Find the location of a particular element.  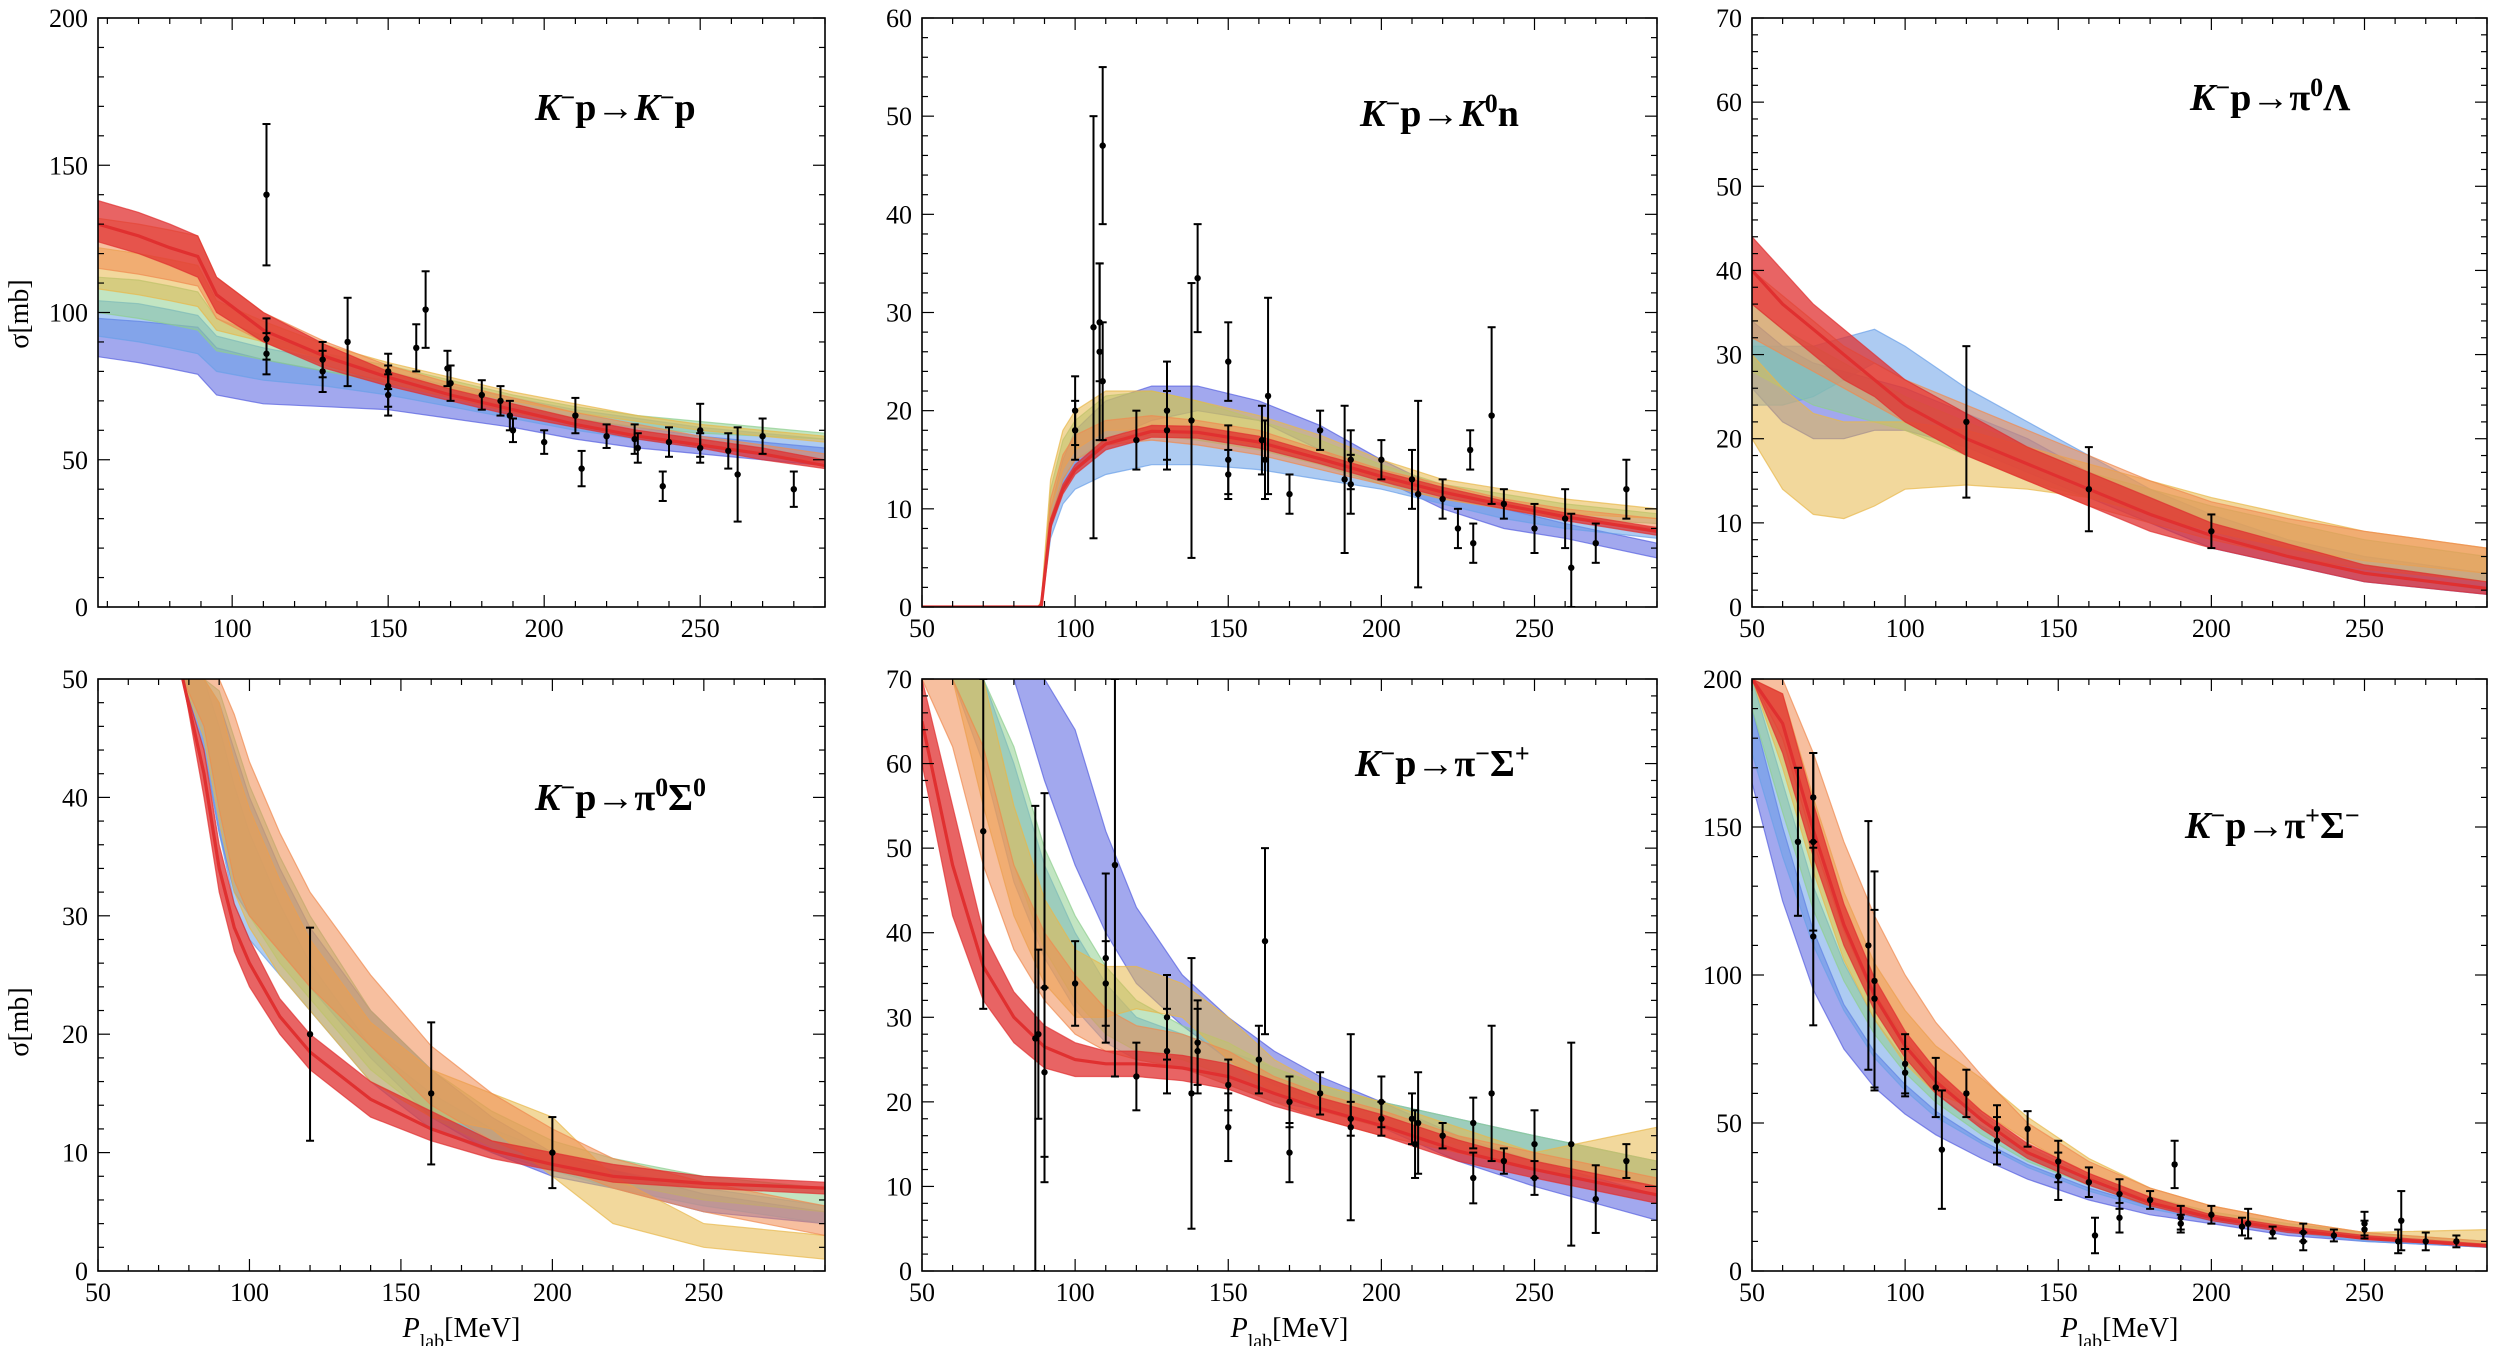

x-tick-label: 50 is located at coordinates (1752, 628).